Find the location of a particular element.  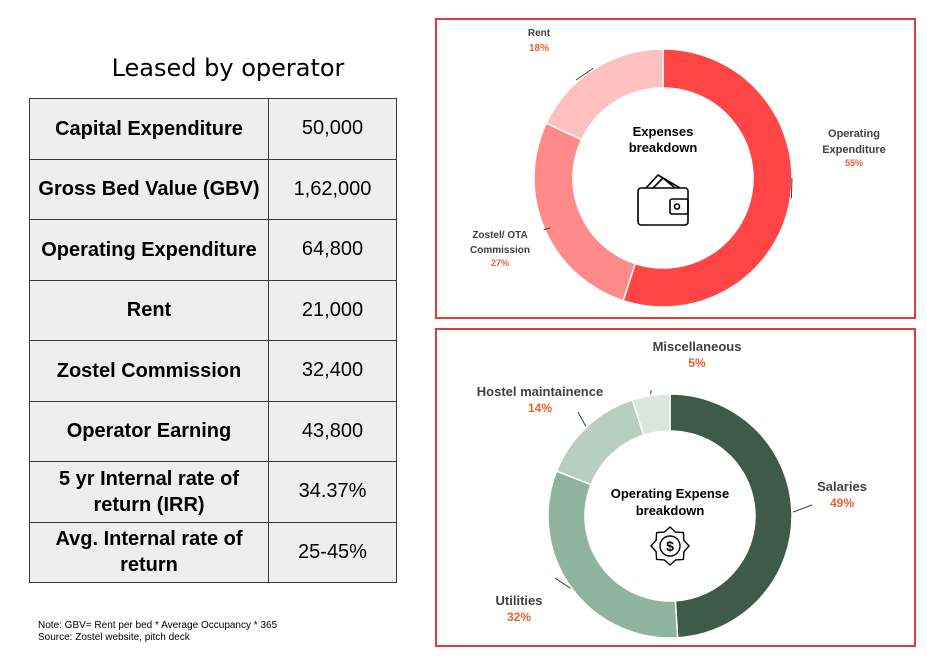

metric-label: Zostel Commission is located at coordinates (149, 371).